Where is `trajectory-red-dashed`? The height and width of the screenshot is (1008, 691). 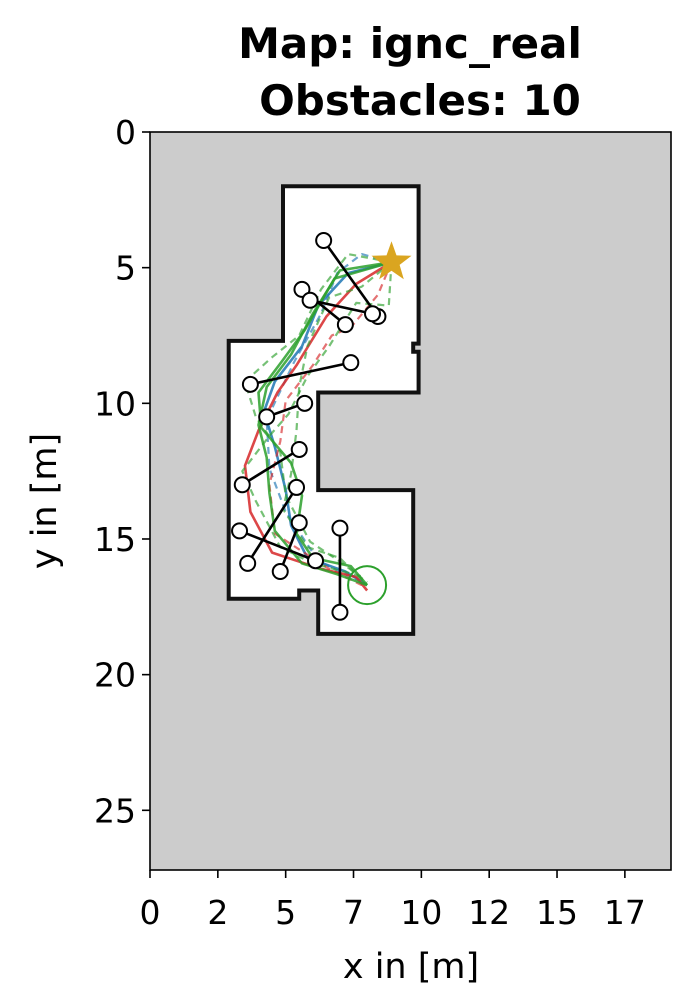 trajectory-red-dashed is located at coordinates (330, 424).